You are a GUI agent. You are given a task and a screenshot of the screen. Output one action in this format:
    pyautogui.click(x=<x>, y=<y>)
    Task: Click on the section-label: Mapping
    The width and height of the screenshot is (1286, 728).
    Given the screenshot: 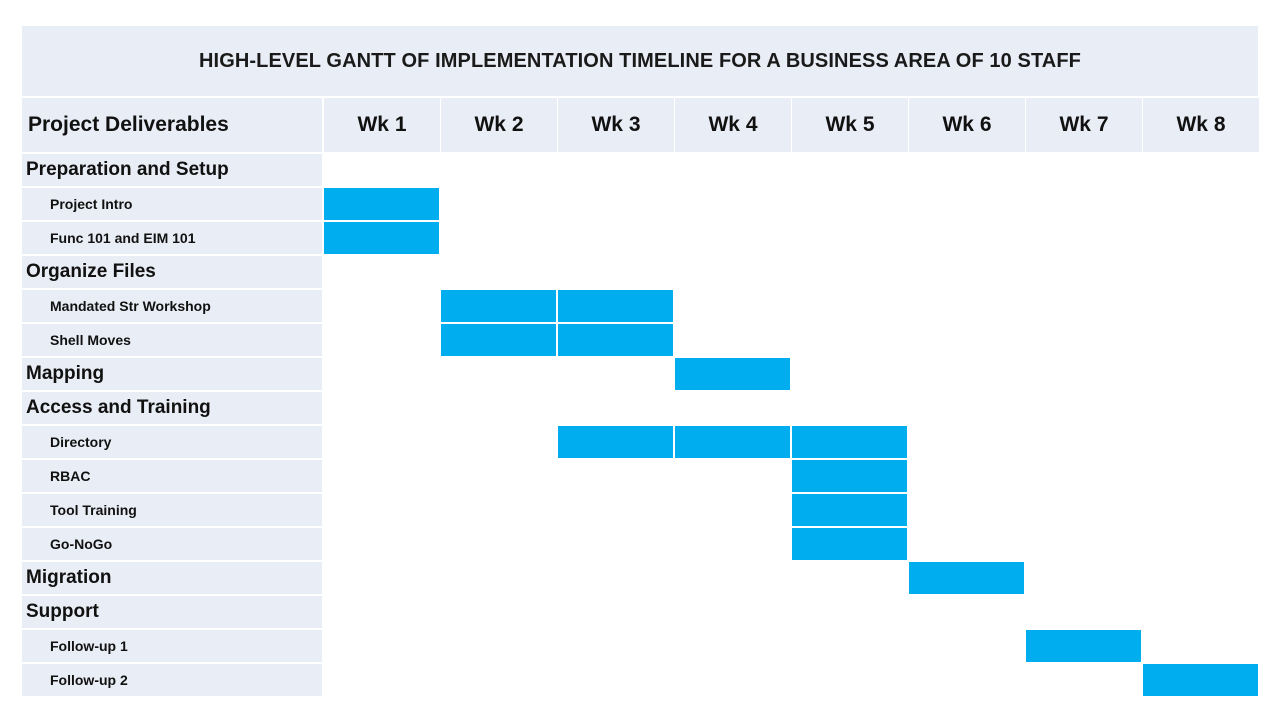 What is the action you would take?
    pyautogui.click(x=172, y=374)
    